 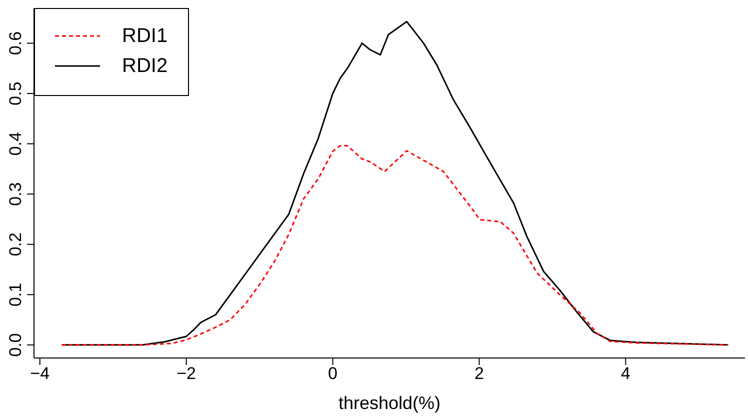 I want to click on y-tick-label: 0.0, so click(x=15, y=345).